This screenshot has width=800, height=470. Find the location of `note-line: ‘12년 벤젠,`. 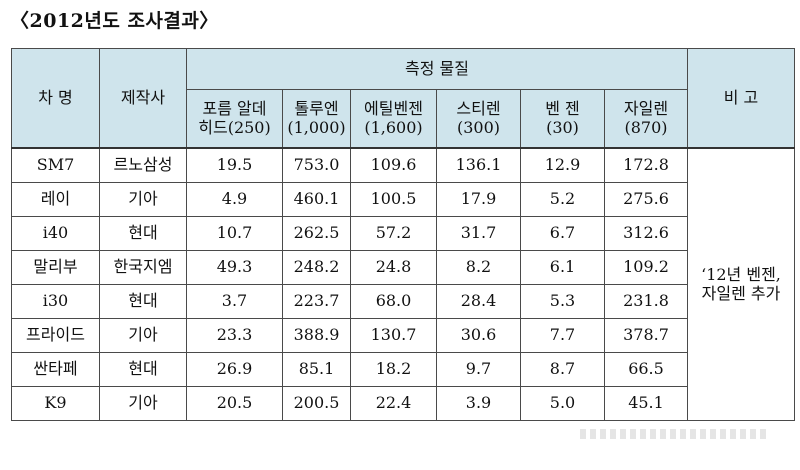

note-line: ‘12년 벤젠, is located at coordinates (741, 275).